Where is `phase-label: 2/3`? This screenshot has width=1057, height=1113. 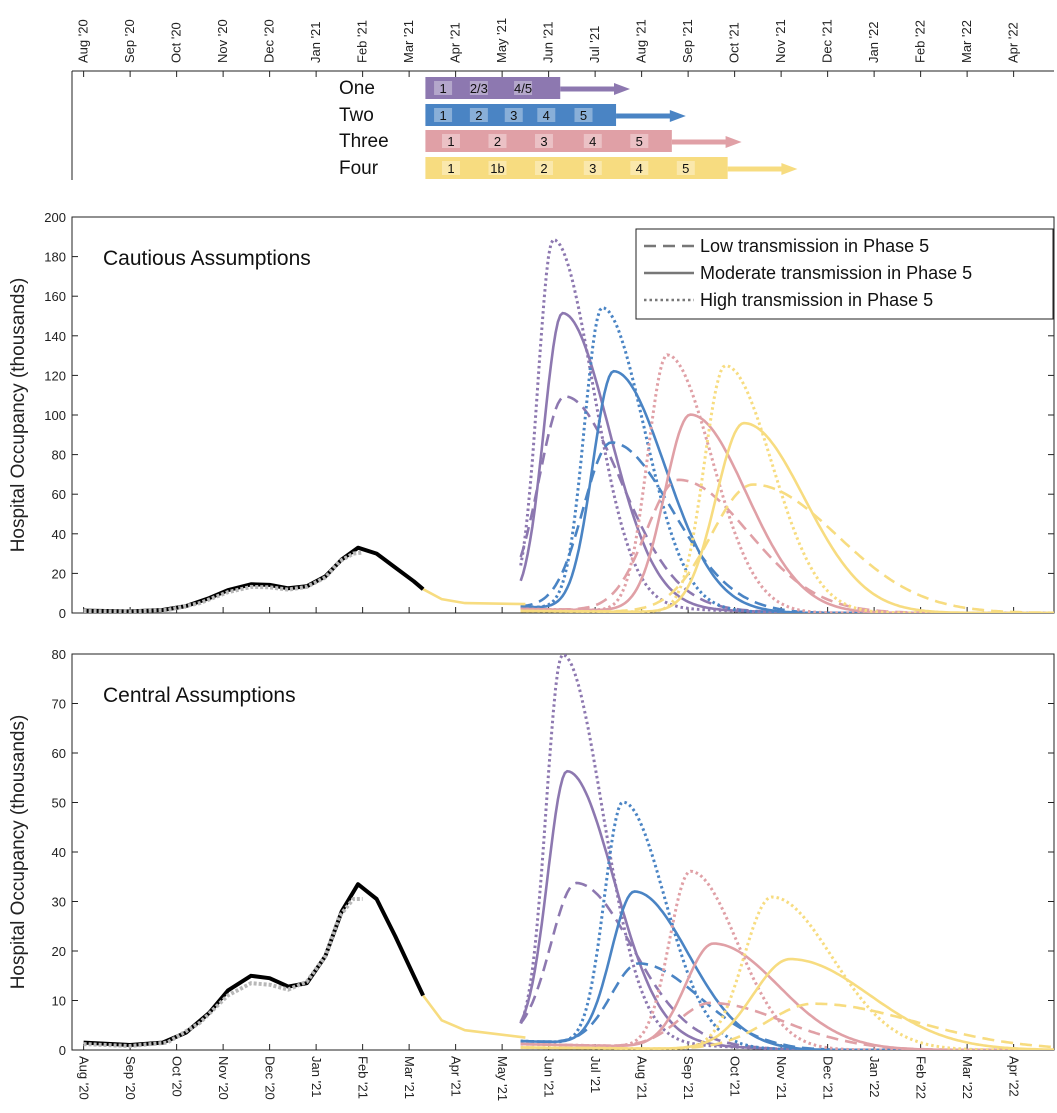
phase-label: 2/3 is located at coordinates (479, 88).